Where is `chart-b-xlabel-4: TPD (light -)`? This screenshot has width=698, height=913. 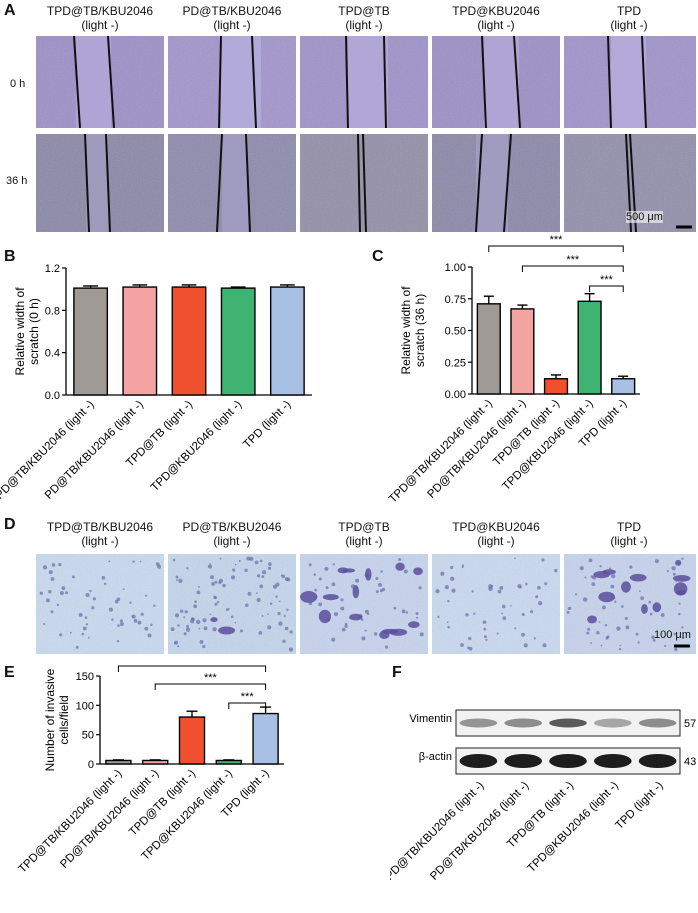
chart-b-xlabel-4: TPD (light -) is located at coordinates (267, 425).